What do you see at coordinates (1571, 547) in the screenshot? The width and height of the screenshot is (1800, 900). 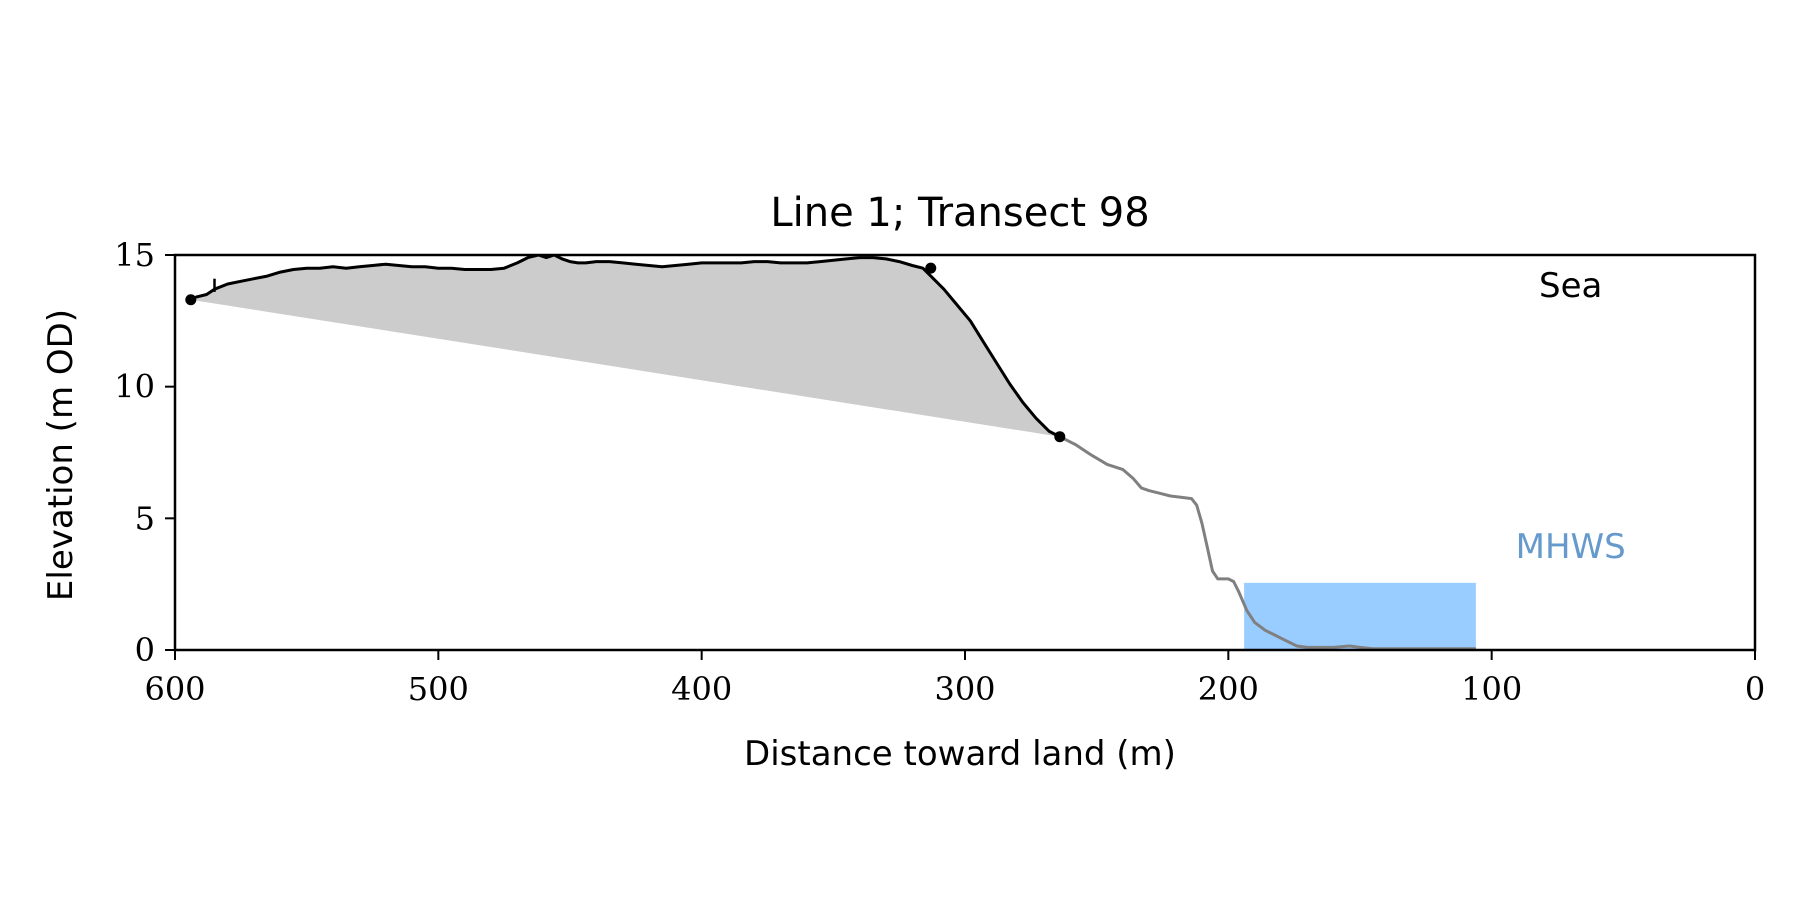 I see `annotation-mhws: MHWS` at bounding box center [1571, 547].